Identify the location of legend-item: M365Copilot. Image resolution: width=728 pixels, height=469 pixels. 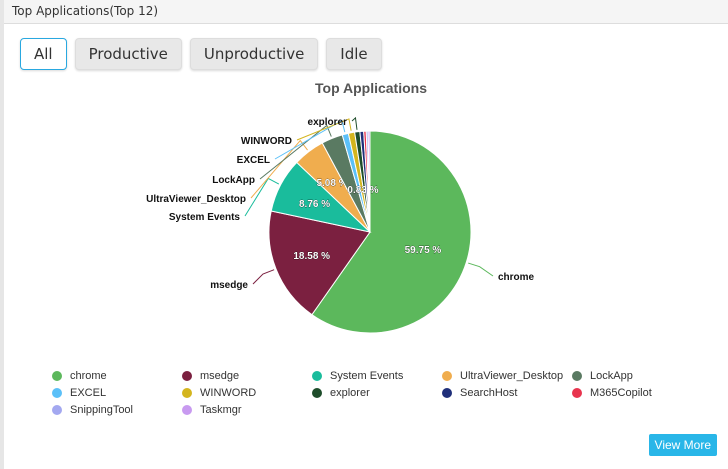
(637, 393).